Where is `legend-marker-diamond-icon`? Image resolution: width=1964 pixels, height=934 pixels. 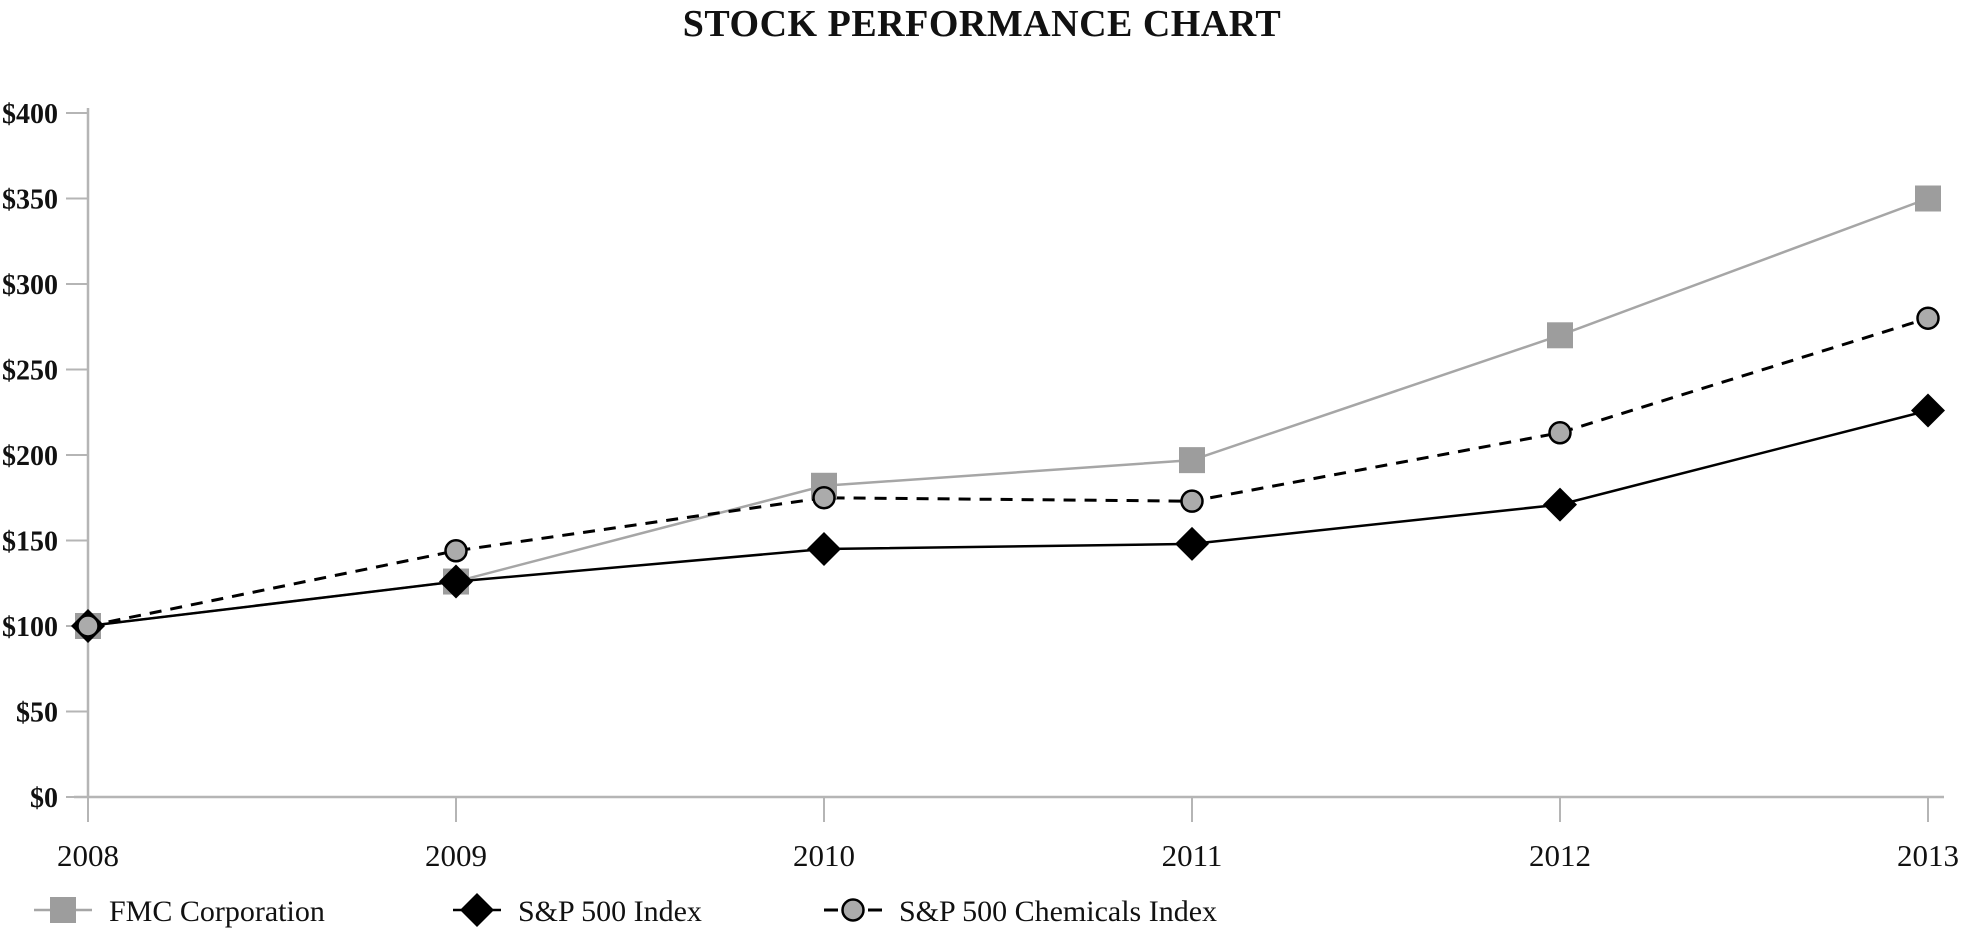
legend-marker-diamond-icon is located at coordinates (477, 909).